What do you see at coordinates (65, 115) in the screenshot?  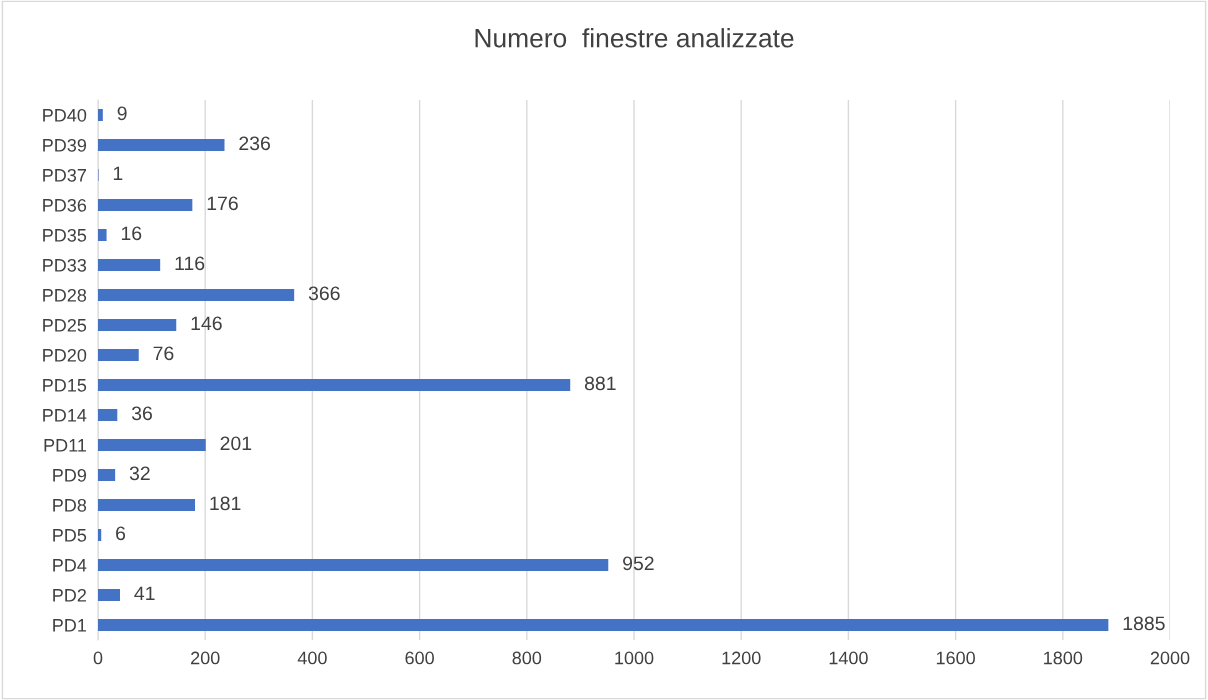 I see `y-tick-label: PD40` at bounding box center [65, 115].